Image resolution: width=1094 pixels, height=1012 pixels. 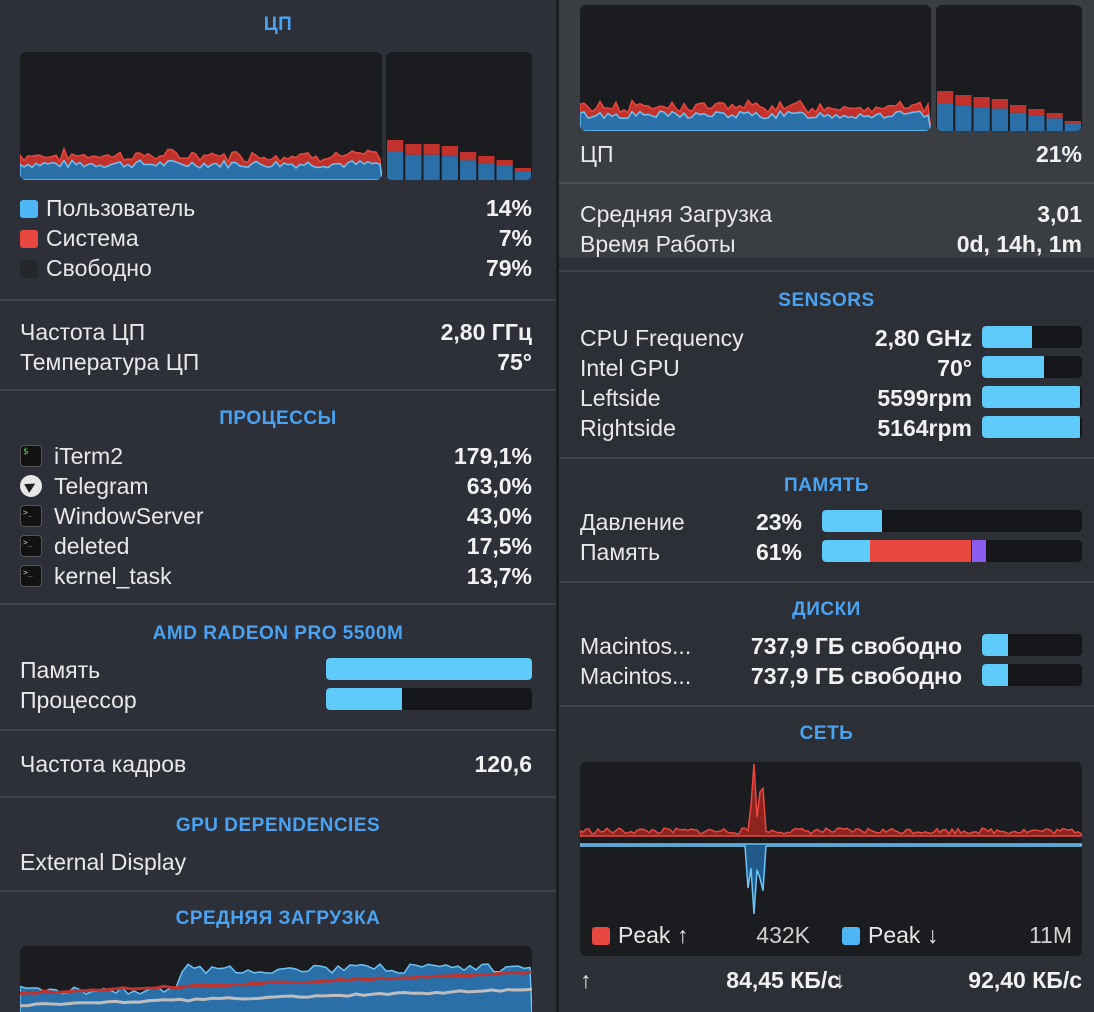 What do you see at coordinates (278, 825) in the screenshot?
I see `gpu-dependencies-header: GPU DEPENDENCIES` at bounding box center [278, 825].